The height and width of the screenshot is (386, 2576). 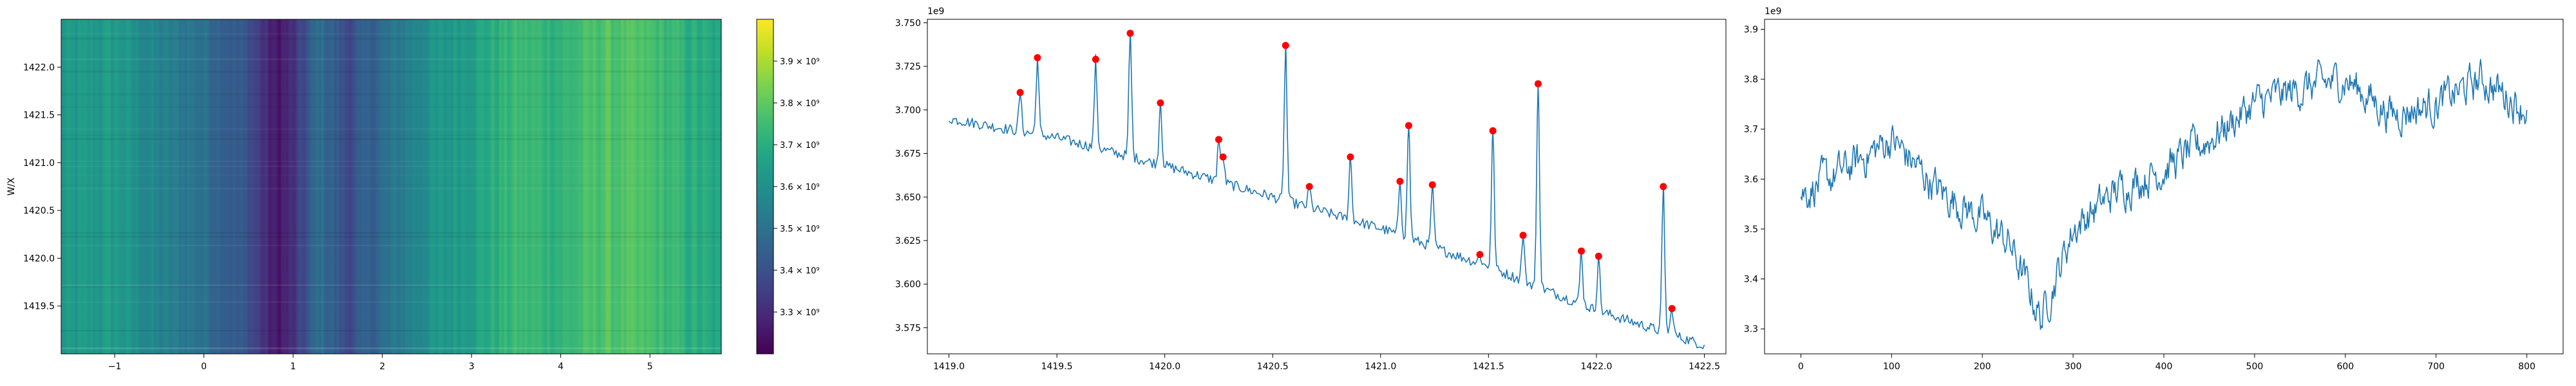 What do you see at coordinates (1704, 367) in the screenshot?
I see `x-tick-label: 1422.5` at bounding box center [1704, 367].